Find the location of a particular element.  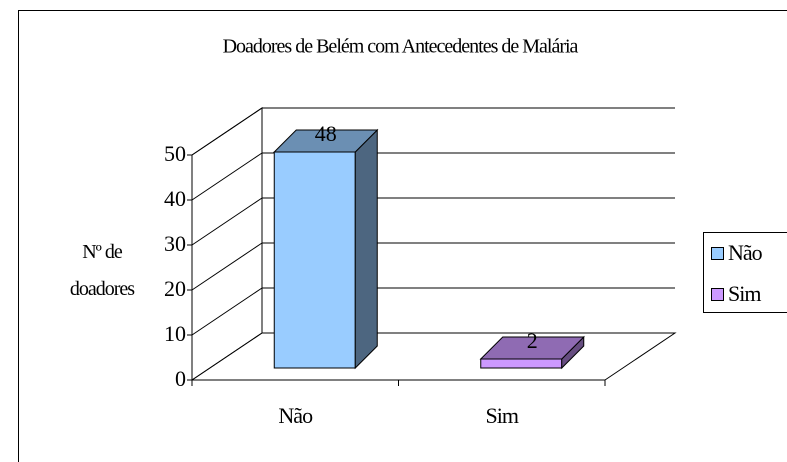

data-label: 48 is located at coordinates (326, 133).